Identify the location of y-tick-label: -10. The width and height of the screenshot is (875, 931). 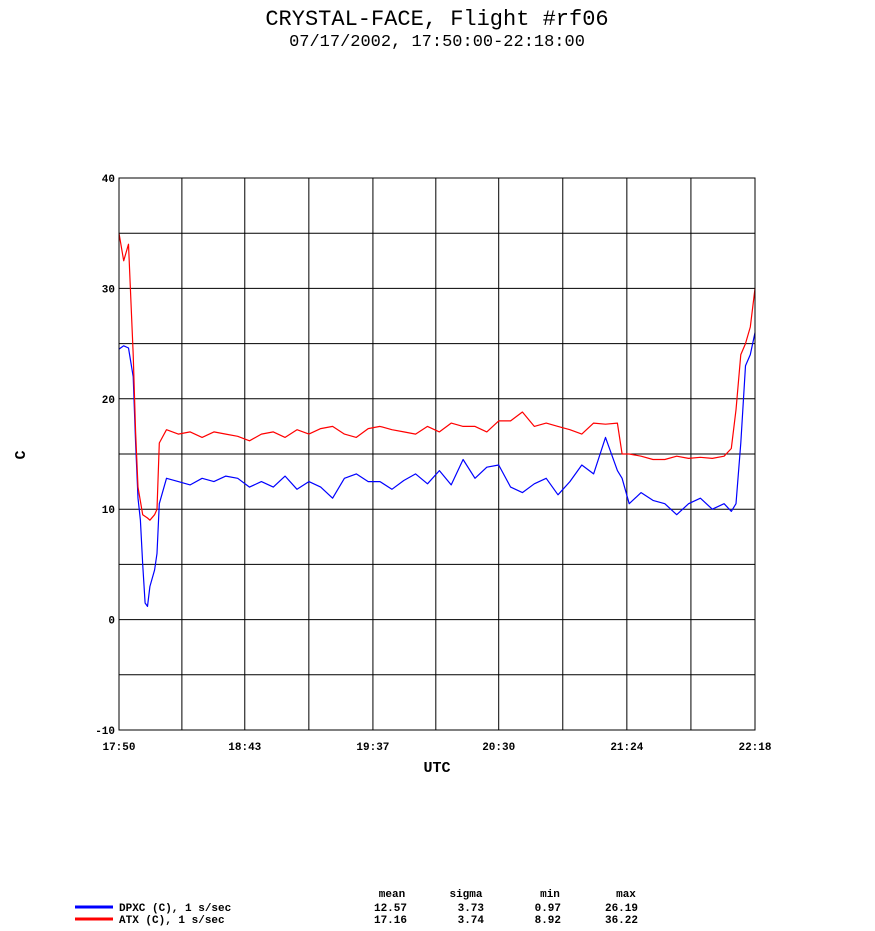
(105, 732).